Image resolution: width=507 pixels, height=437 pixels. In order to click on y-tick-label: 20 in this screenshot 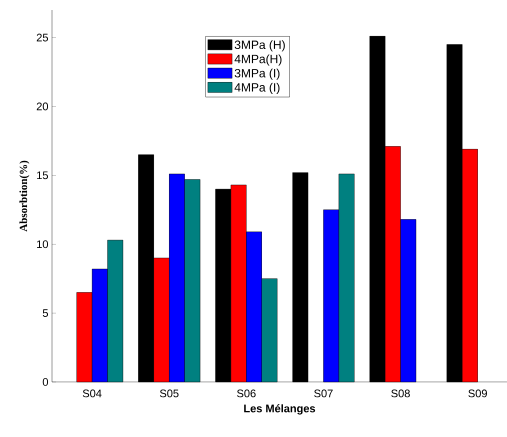, I will do `click(42, 106)`.